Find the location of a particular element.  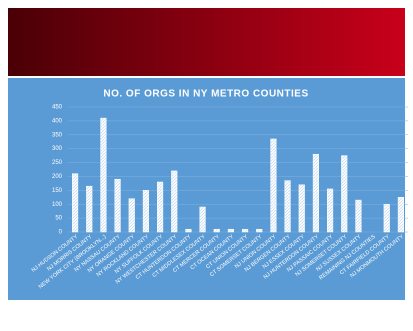

y-tick-label: 200 is located at coordinates (57, 177).